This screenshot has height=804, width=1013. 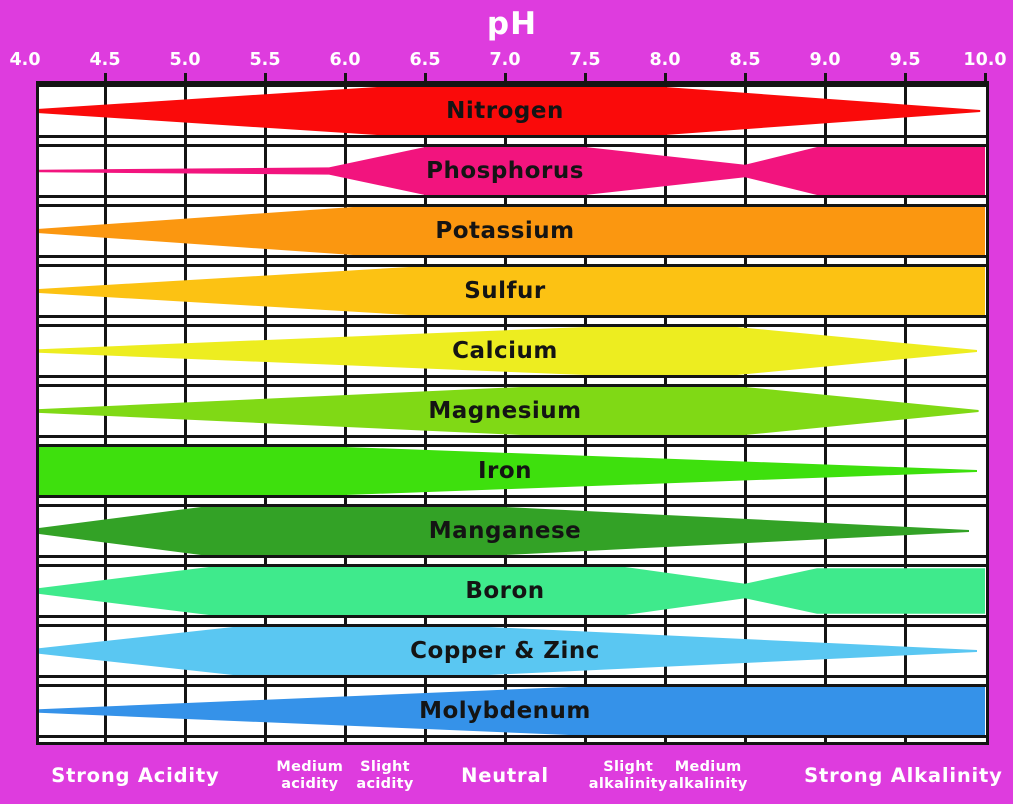 What do you see at coordinates (25, 60) in the screenshot?
I see `ph-tick-label: 4.0` at bounding box center [25, 60].